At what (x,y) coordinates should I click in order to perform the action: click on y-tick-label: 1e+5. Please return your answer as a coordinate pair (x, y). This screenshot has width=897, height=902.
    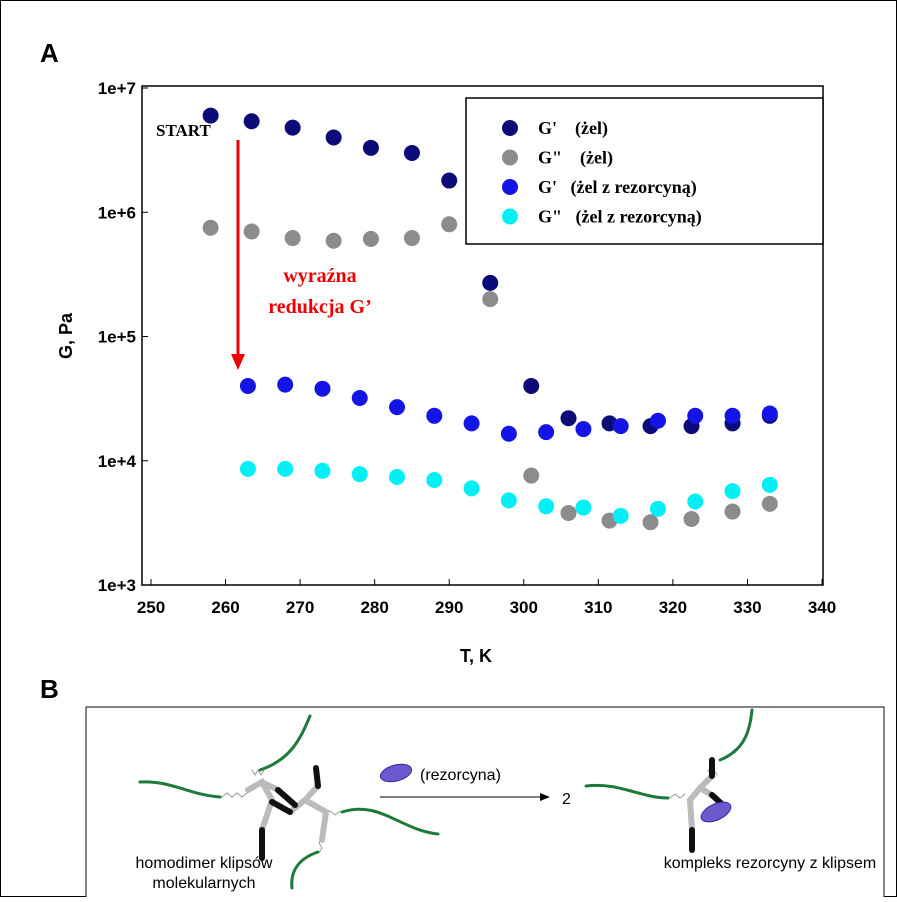
    Looking at the image, I should click on (117, 337).